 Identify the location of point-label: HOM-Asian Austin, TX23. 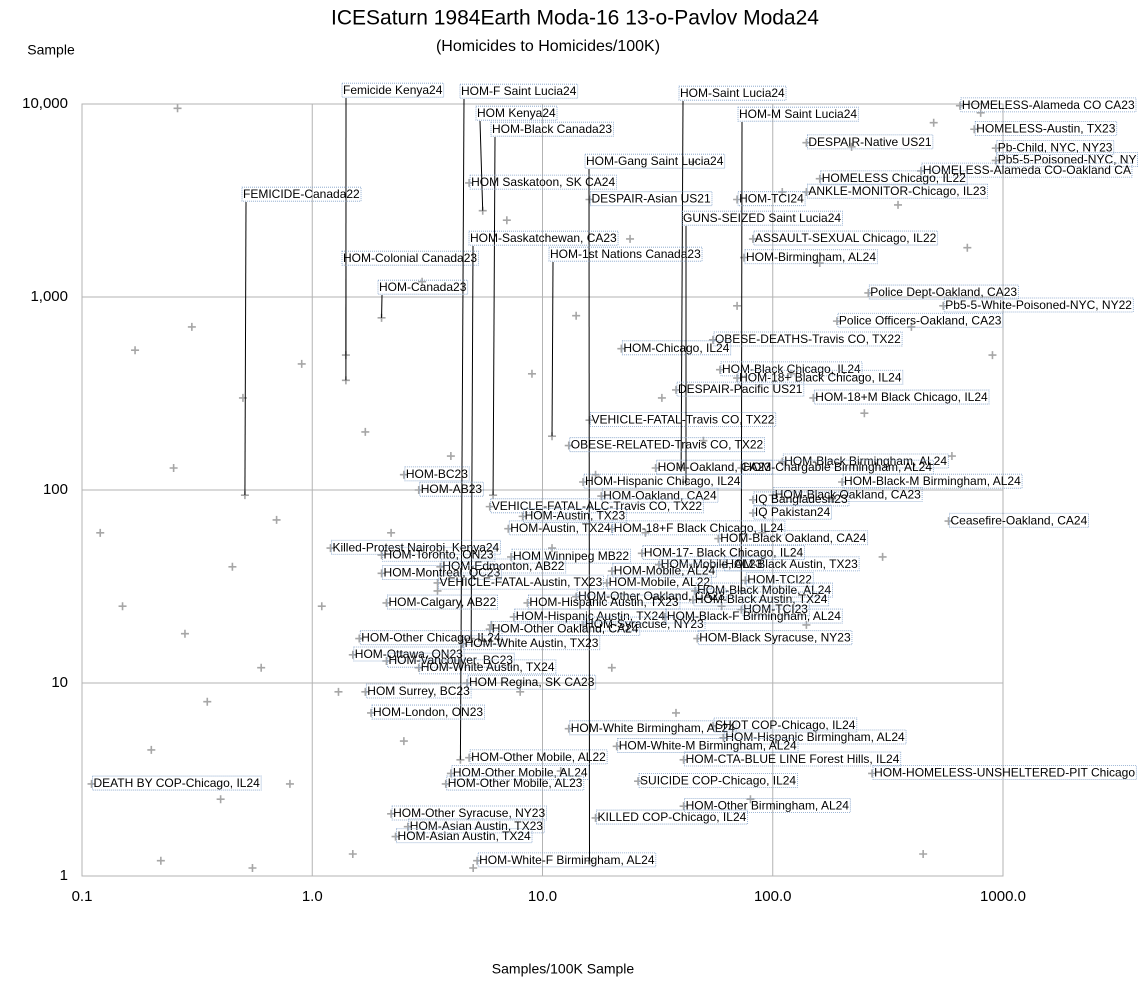
(476, 826).